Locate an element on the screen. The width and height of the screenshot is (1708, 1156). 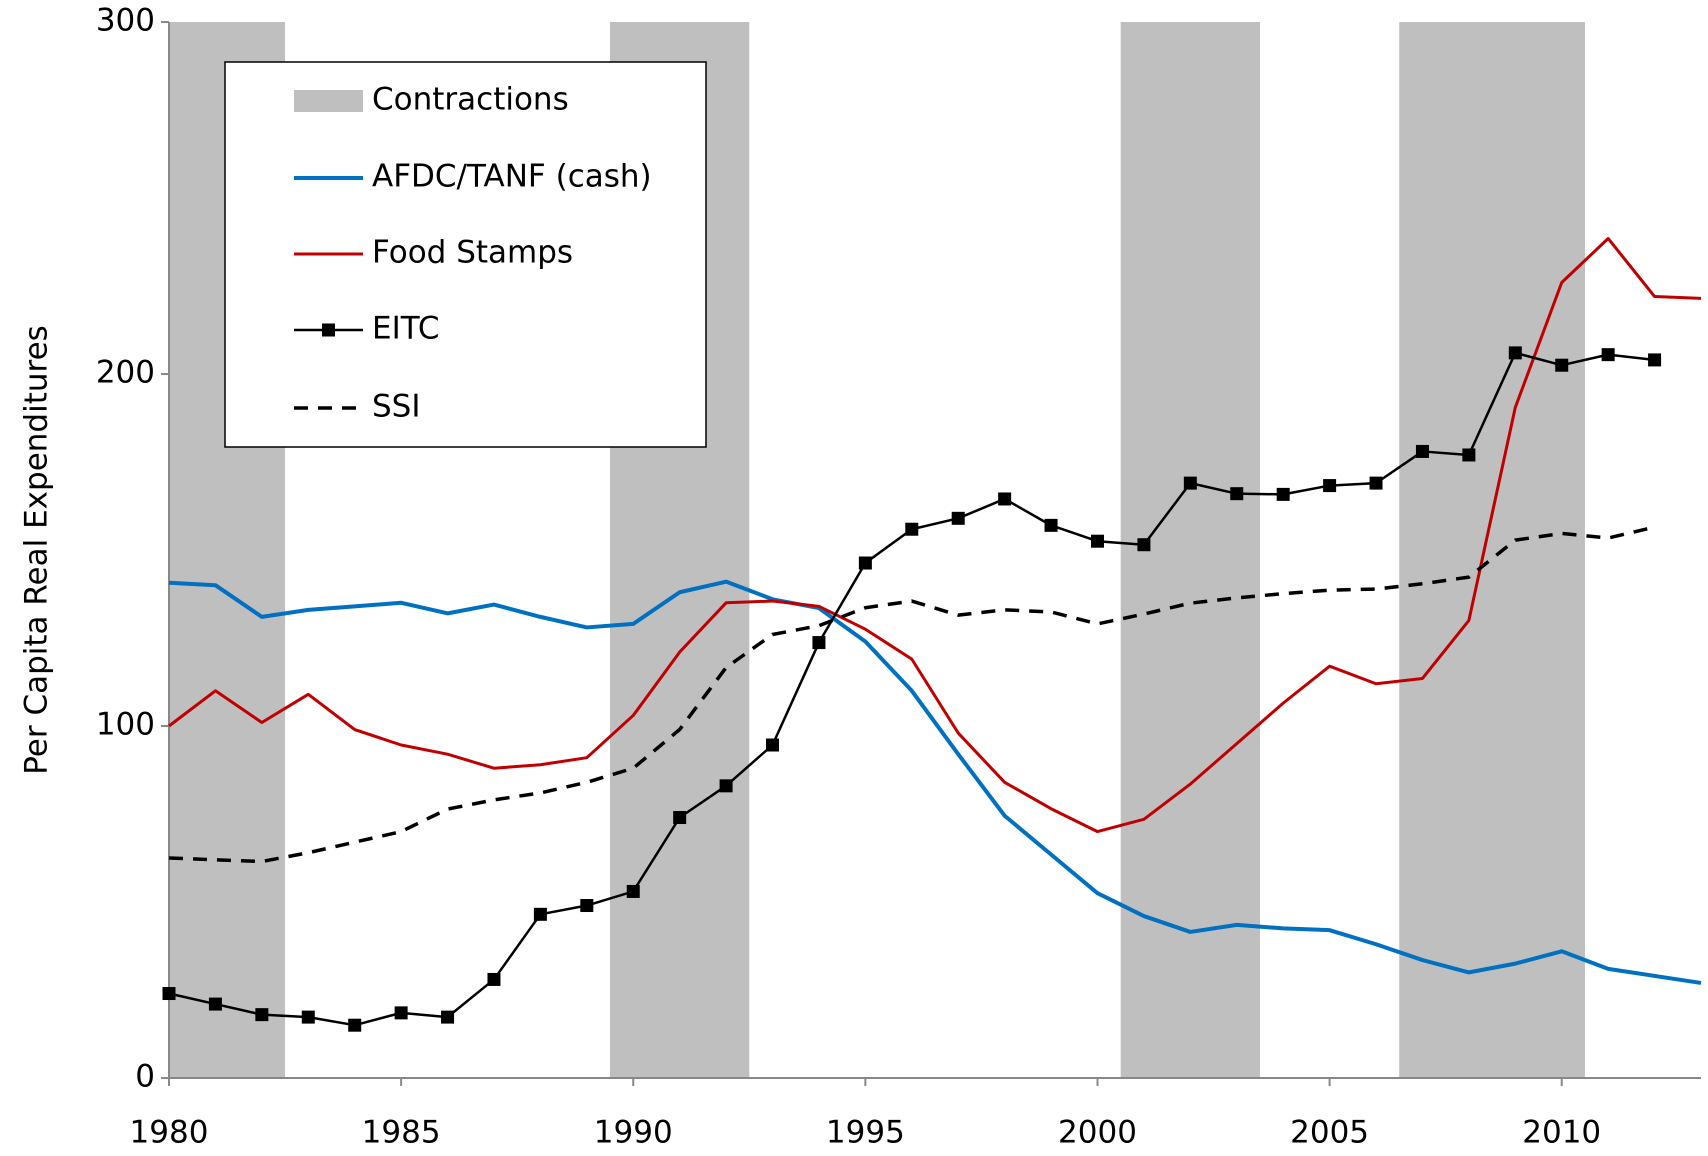
y-axis-title: Per Capita Real Expenditures is located at coordinates (37, 550).